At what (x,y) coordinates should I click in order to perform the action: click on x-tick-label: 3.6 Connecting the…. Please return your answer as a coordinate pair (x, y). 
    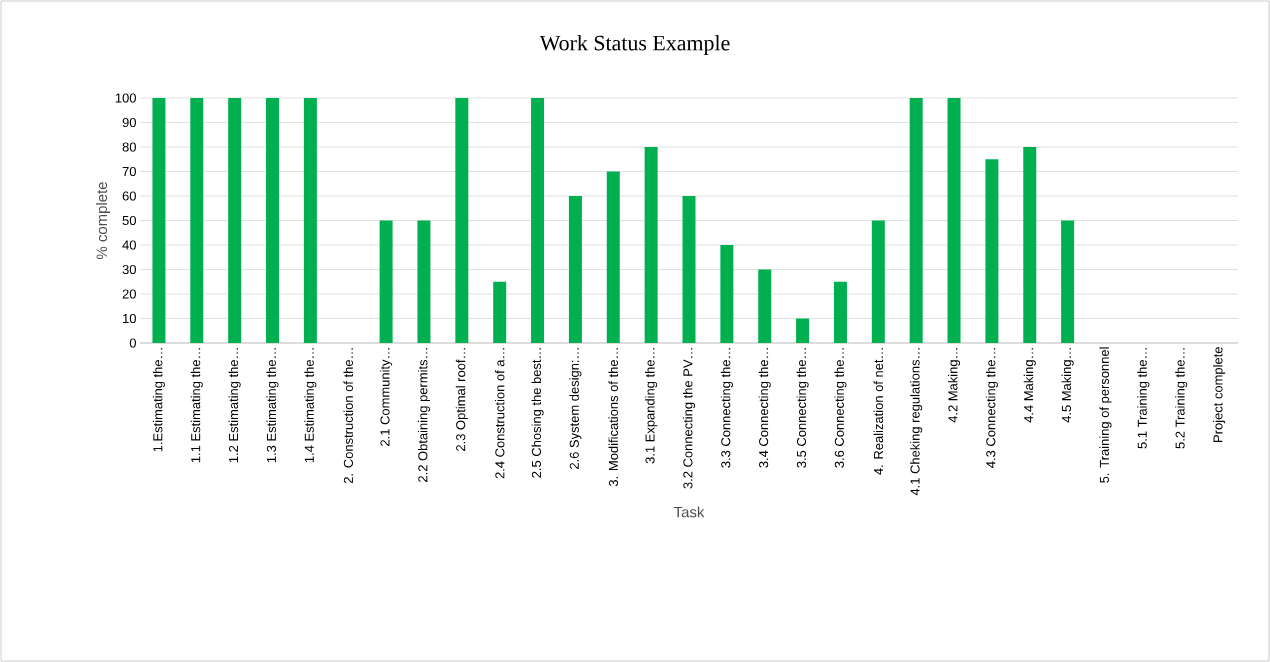
    Looking at the image, I should click on (840, 408).